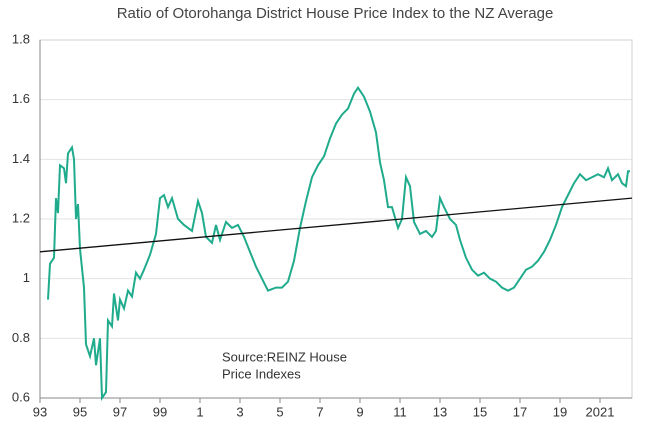  Describe the element at coordinates (261, 373) in the screenshot. I see `source-note: Price Indexes` at that location.